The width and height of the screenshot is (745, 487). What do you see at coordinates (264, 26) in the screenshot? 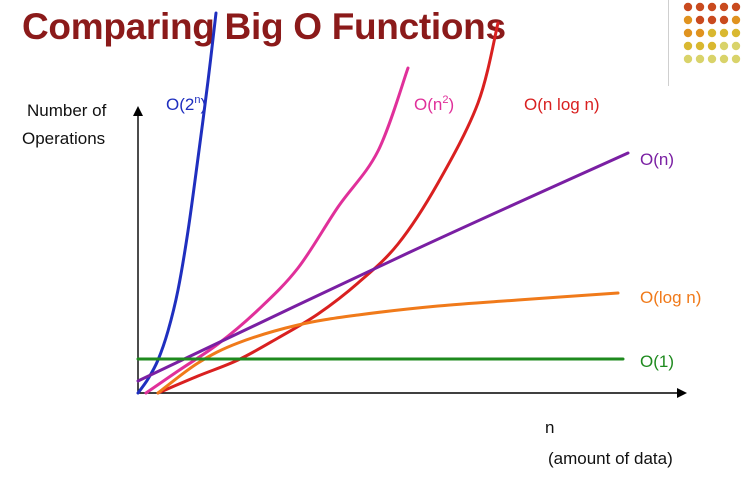
I see `page-title: Comparing Big O Functions` at bounding box center [264, 26].